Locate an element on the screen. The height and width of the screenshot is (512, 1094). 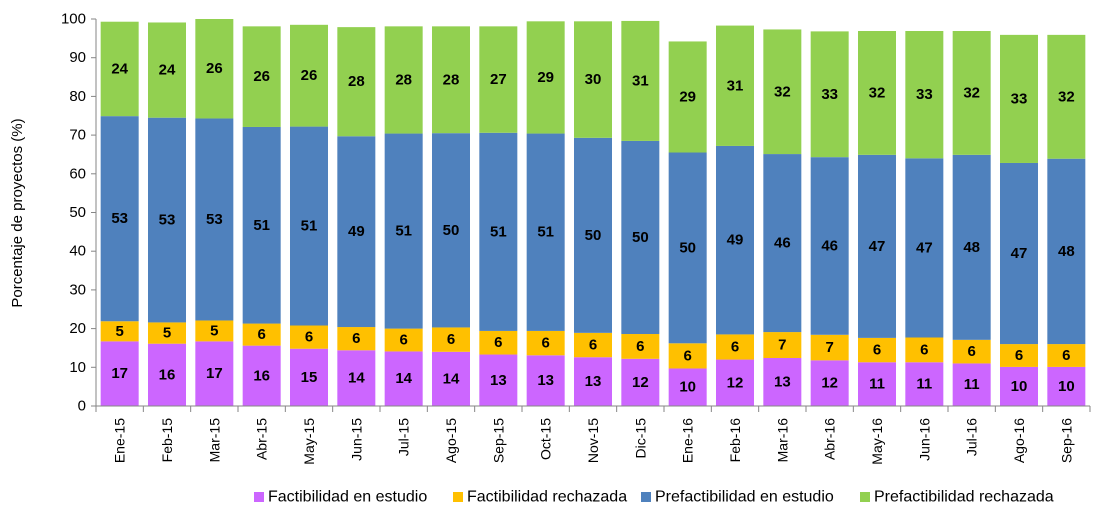
x-tick-label: Dic-15 is located at coordinates (640, 438).